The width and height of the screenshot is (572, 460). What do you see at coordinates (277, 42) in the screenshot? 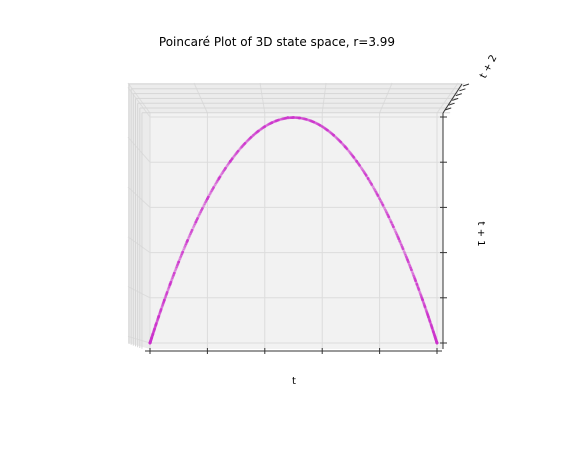
I see `chart-title: Poincaré Plot of 3D state space, r=3.99` at bounding box center [277, 42].